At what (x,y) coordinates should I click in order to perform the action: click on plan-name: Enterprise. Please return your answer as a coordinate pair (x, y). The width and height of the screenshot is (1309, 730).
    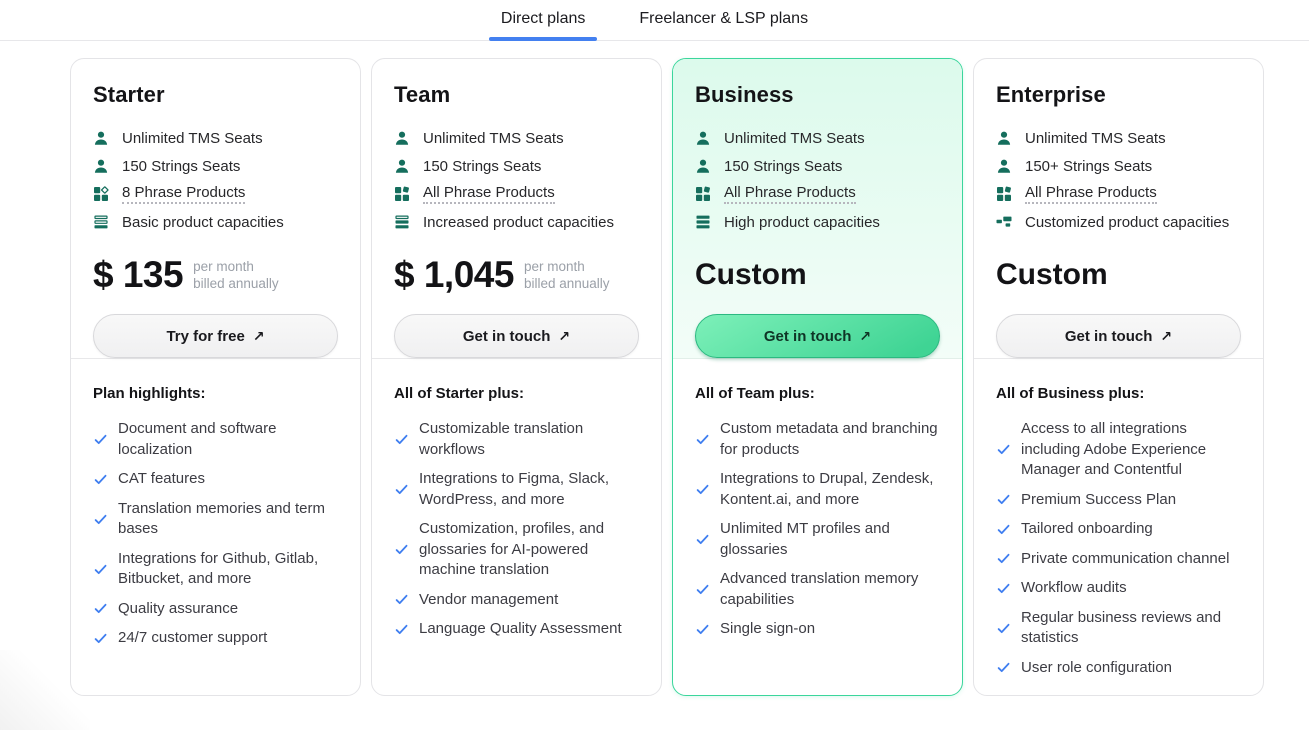
    Looking at the image, I should click on (1051, 94).